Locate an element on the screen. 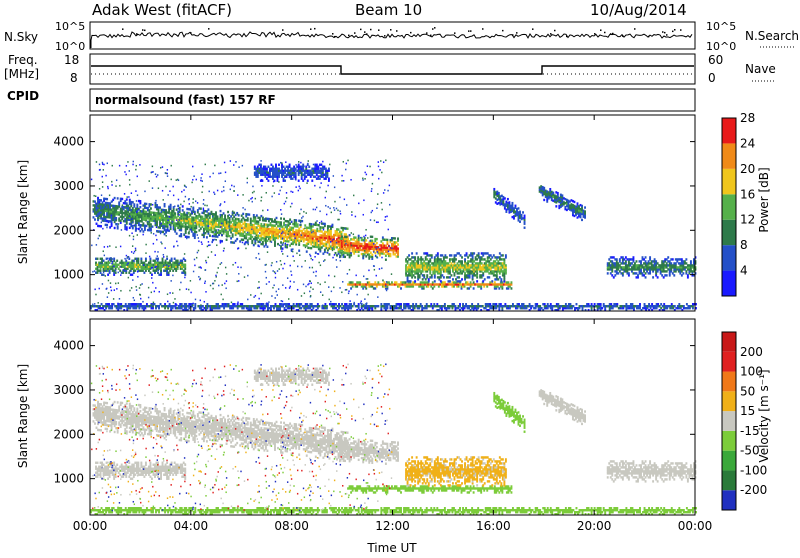 The height and width of the screenshot is (558, 800). nave-label: Nave is located at coordinates (760, 69).